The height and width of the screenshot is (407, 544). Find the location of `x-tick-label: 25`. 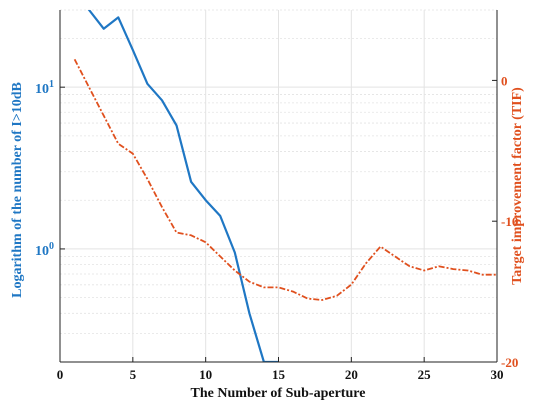

x-tick-label: 25 is located at coordinates (425, 374).